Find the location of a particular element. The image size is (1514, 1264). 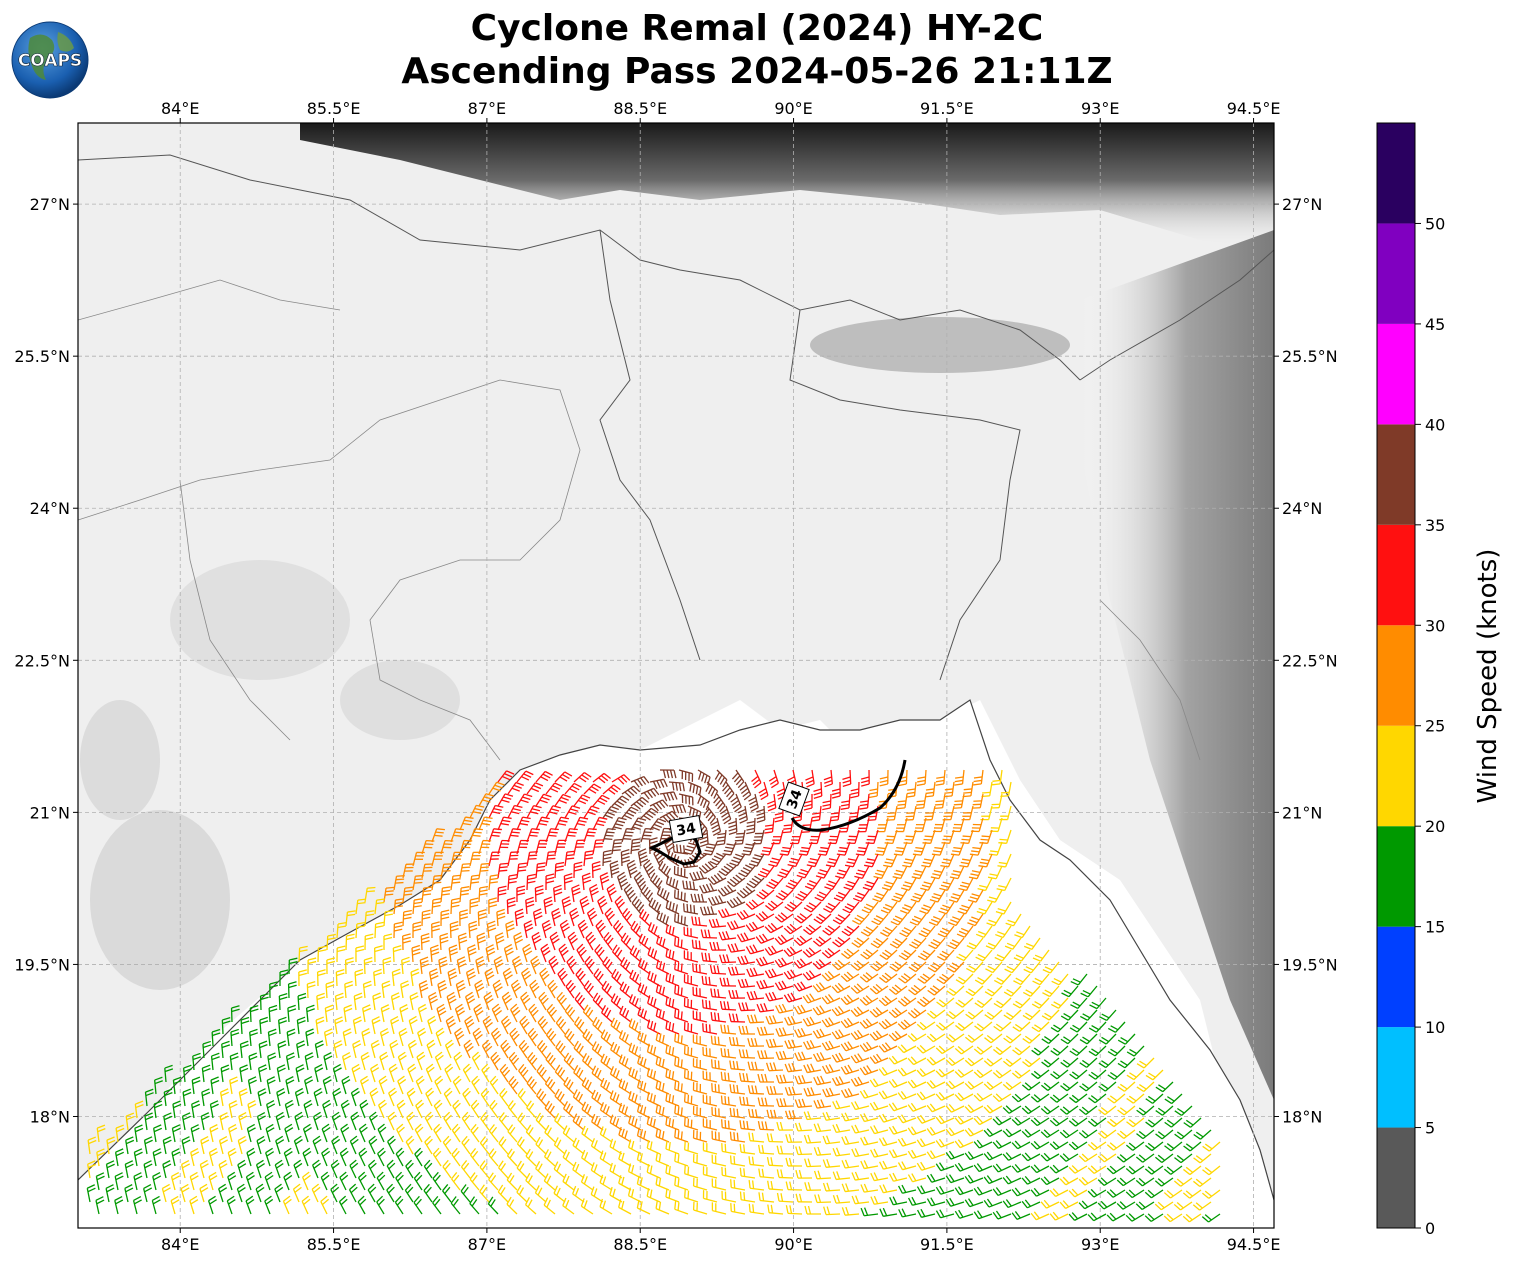

contour-label-a: 34 is located at coordinates (686, 829).